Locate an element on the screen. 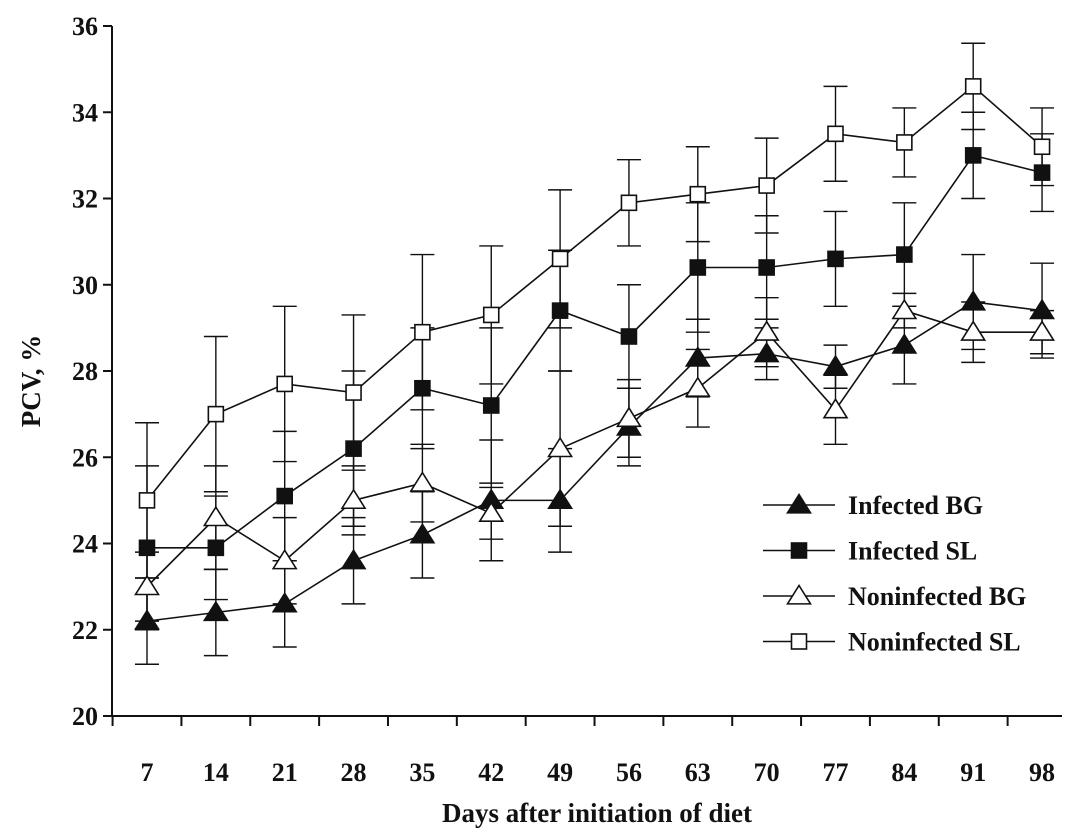 This screenshot has width=1068, height=831. x-tick-label: 42 is located at coordinates (491, 772).